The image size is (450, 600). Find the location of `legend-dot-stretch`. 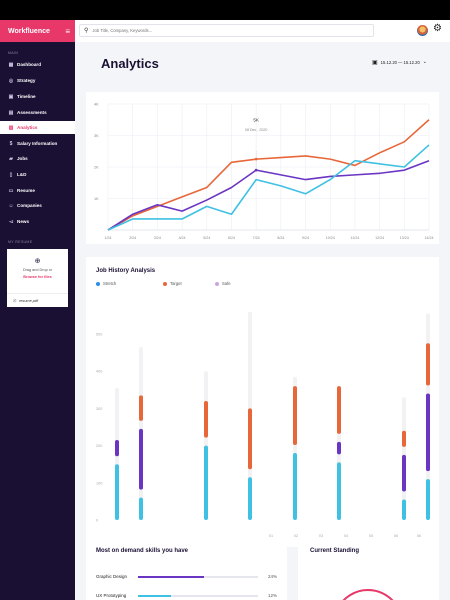

legend-dot-stretch is located at coordinates (98, 283).